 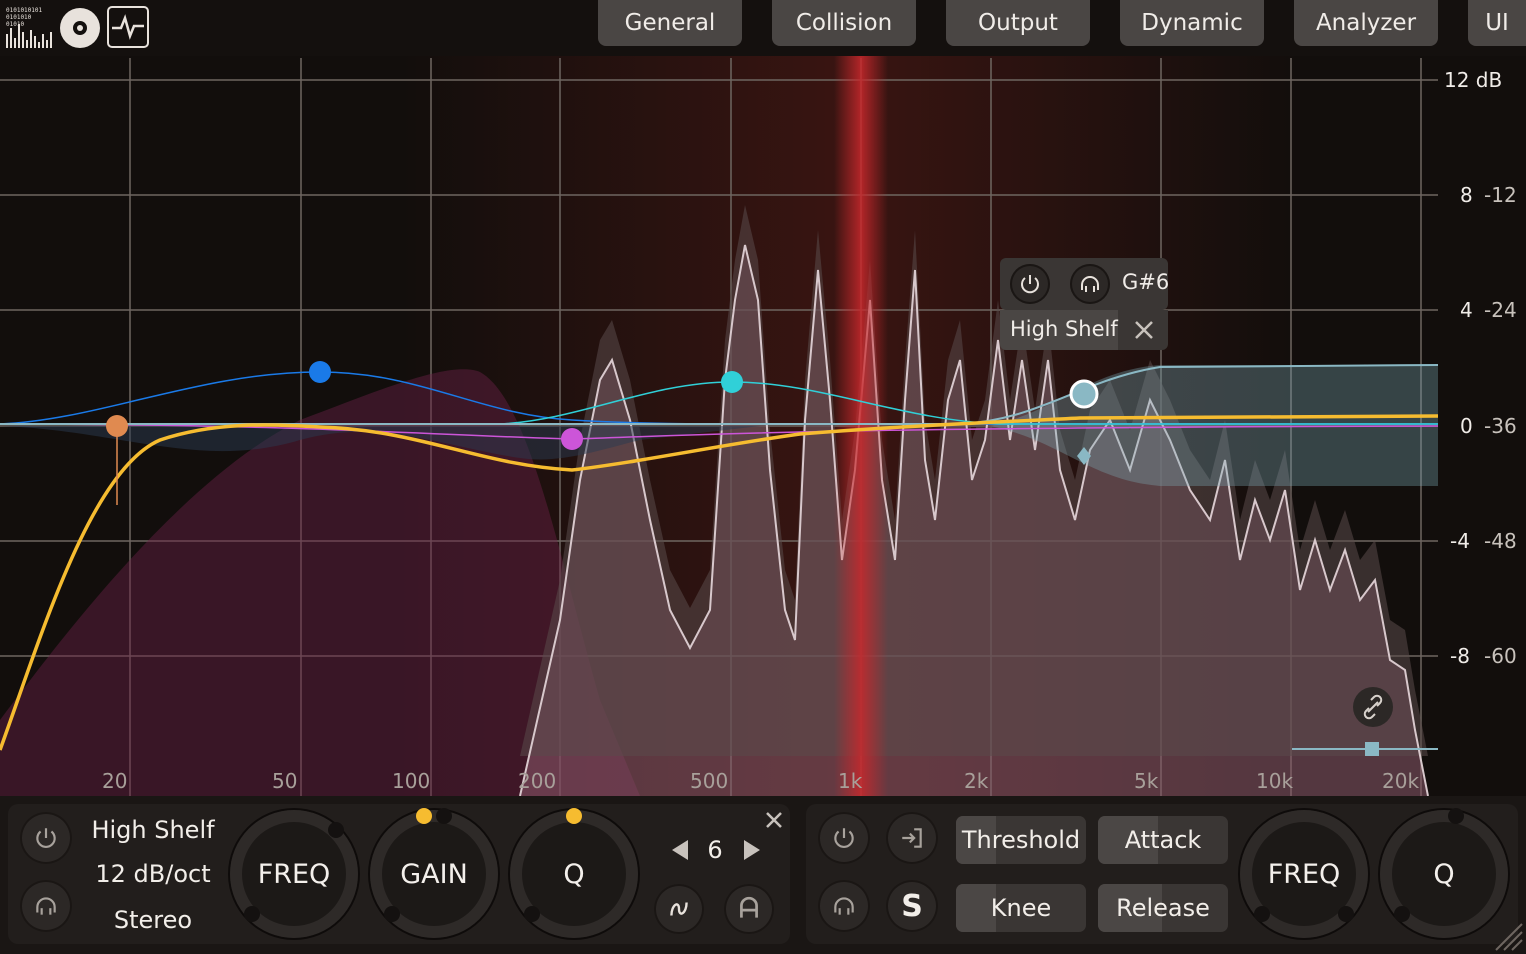 I want to click on band-listen-button, so click(x=46, y=906).